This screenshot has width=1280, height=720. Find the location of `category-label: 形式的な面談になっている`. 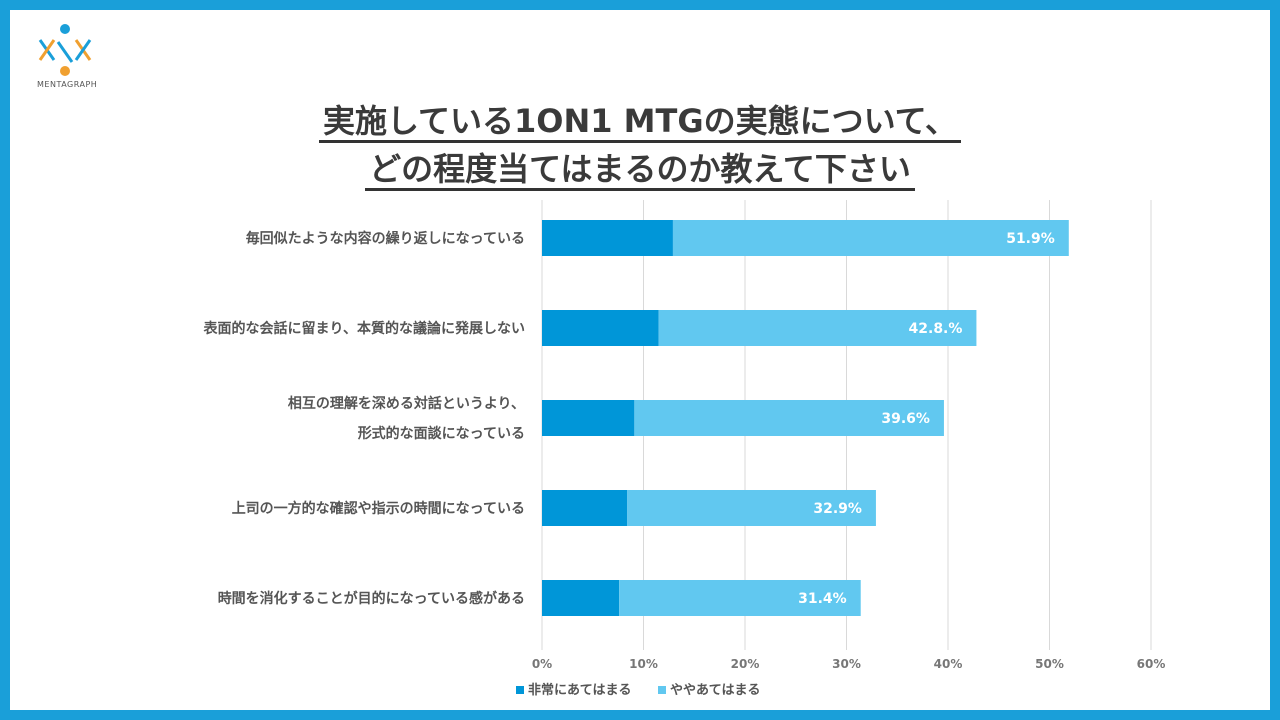

category-label: 形式的な面談になっている is located at coordinates (441, 433).